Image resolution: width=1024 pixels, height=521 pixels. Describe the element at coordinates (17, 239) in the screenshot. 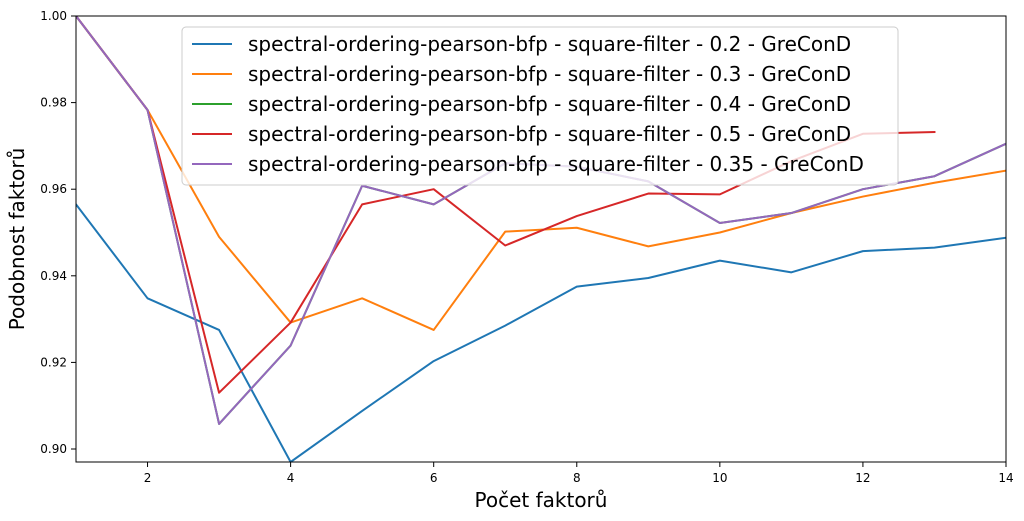

I see `y-axis-label: Podobnost faktorů` at that location.